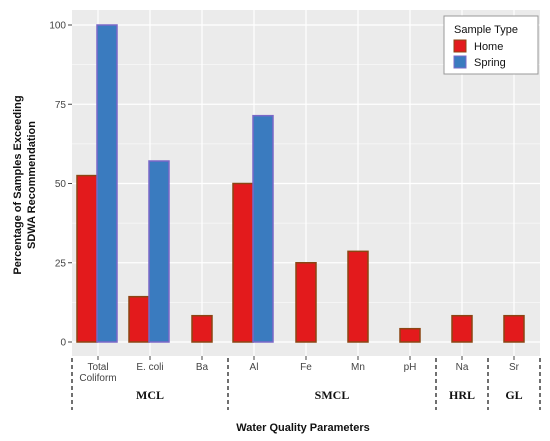  I want to click on x-tick-label: Na, so click(462, 367).